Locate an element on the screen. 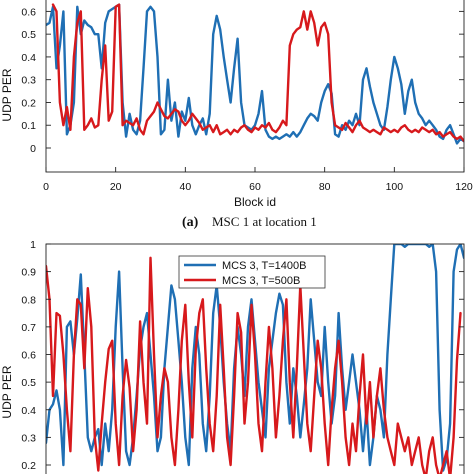 The image size is (474, 474). chart-a-xtick-label: 80 is located at coordinates (325, 187).